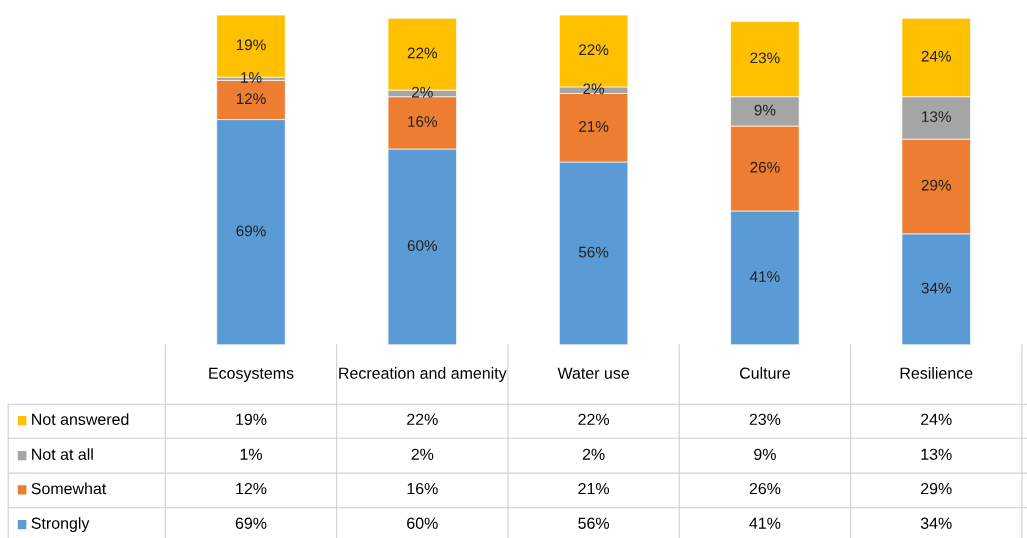 The width and height of the screenshot is (1027, 538). I want to click on data-label: 16%, so click(422, 488).